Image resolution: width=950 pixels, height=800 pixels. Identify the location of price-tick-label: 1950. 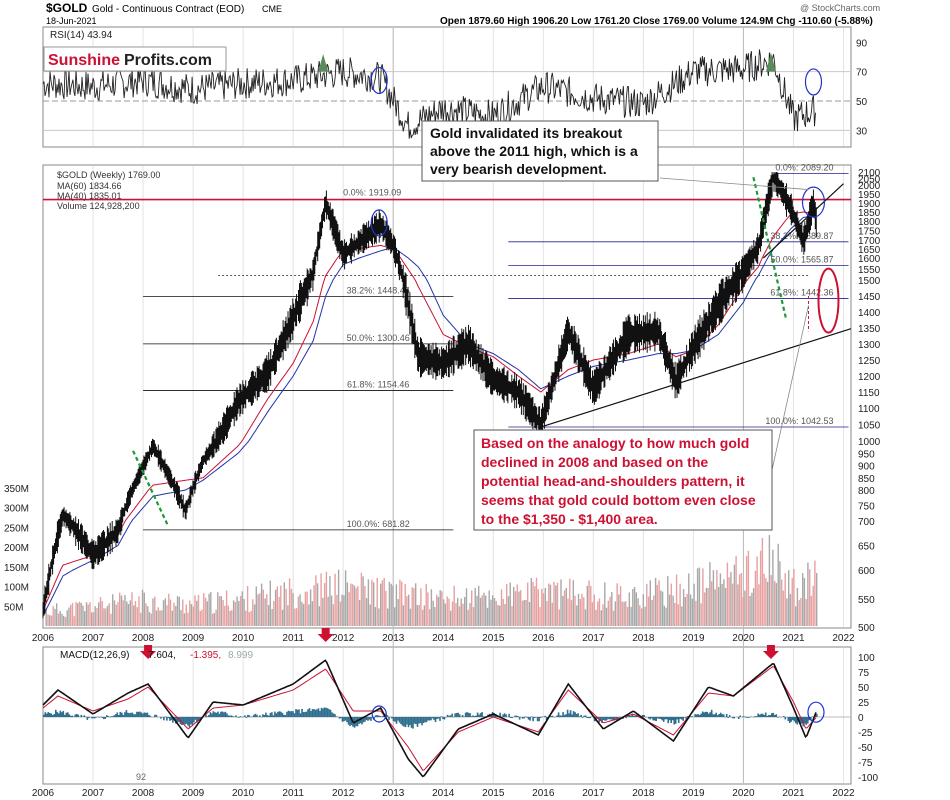
(869, 195).